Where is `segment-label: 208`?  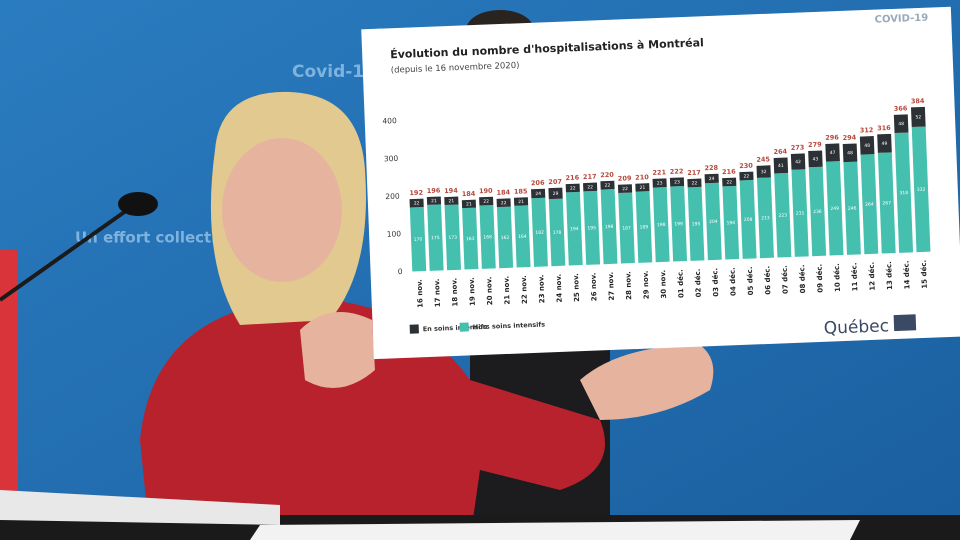 segment-label: 208 is located at coordinates (748, 220).